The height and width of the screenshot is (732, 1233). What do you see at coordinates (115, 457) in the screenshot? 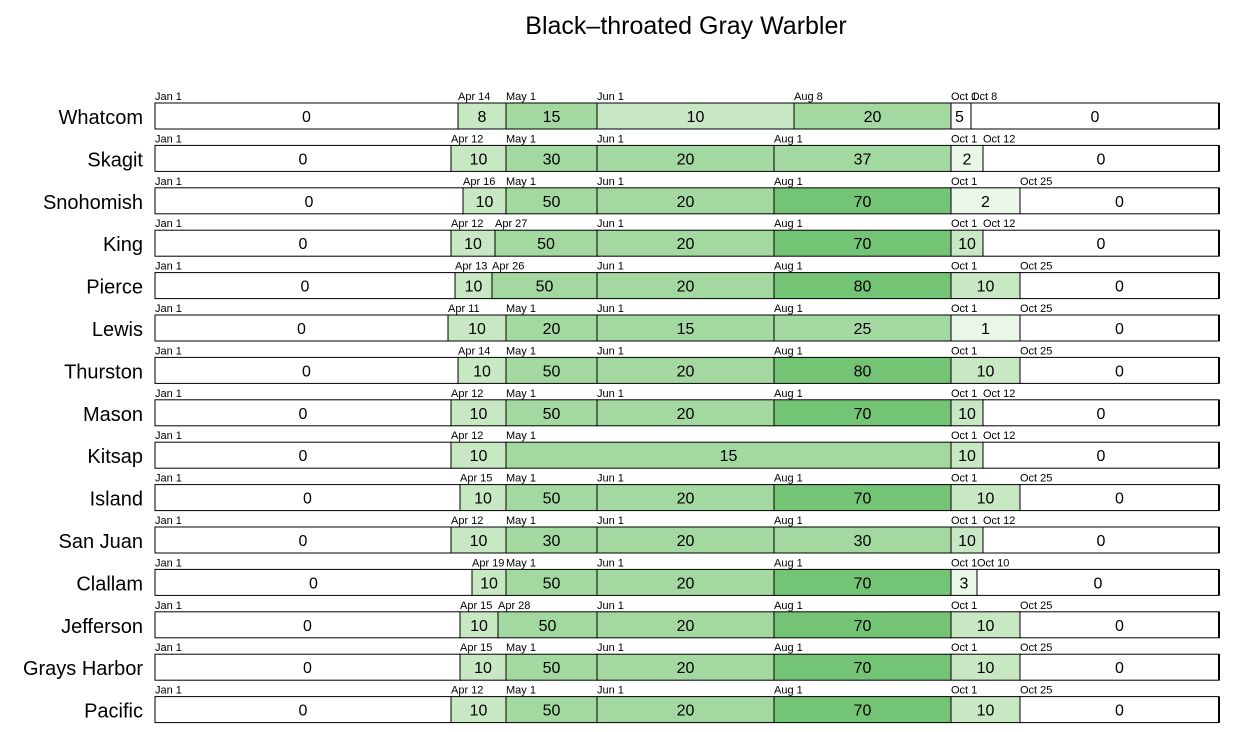
I see `county-label: Kitsap` at bounding box center [115, 457].